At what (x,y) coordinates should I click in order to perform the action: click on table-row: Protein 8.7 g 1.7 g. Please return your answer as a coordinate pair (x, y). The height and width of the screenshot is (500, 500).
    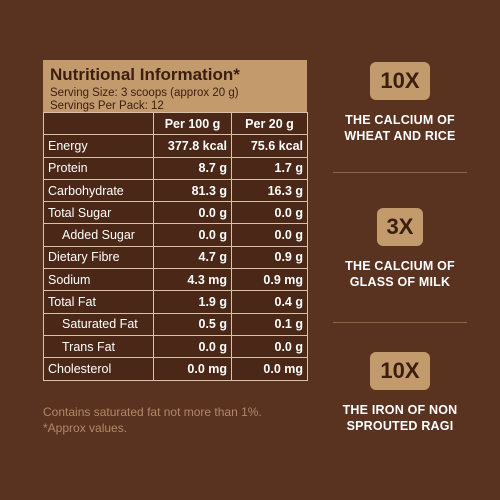
    Looking at the image, I should click on (175, 168).